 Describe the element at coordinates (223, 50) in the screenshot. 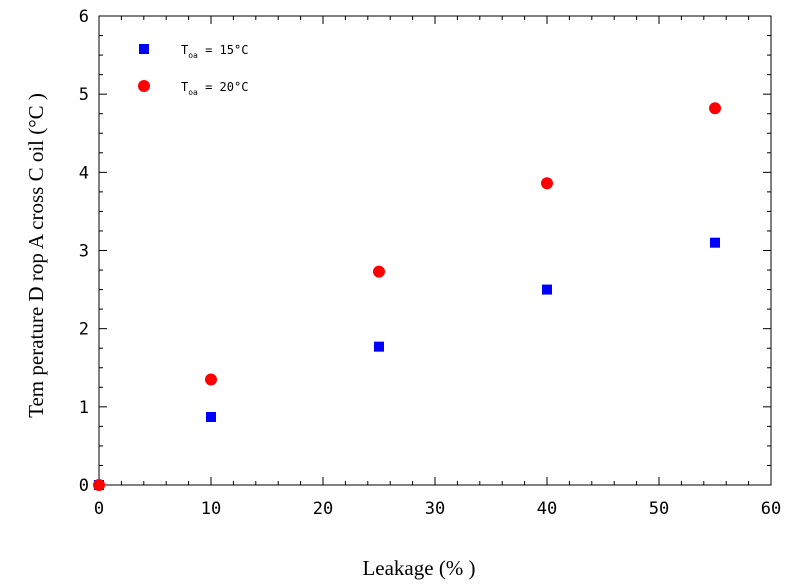

I see `legend-entry-rest: = 15°C` at that location.